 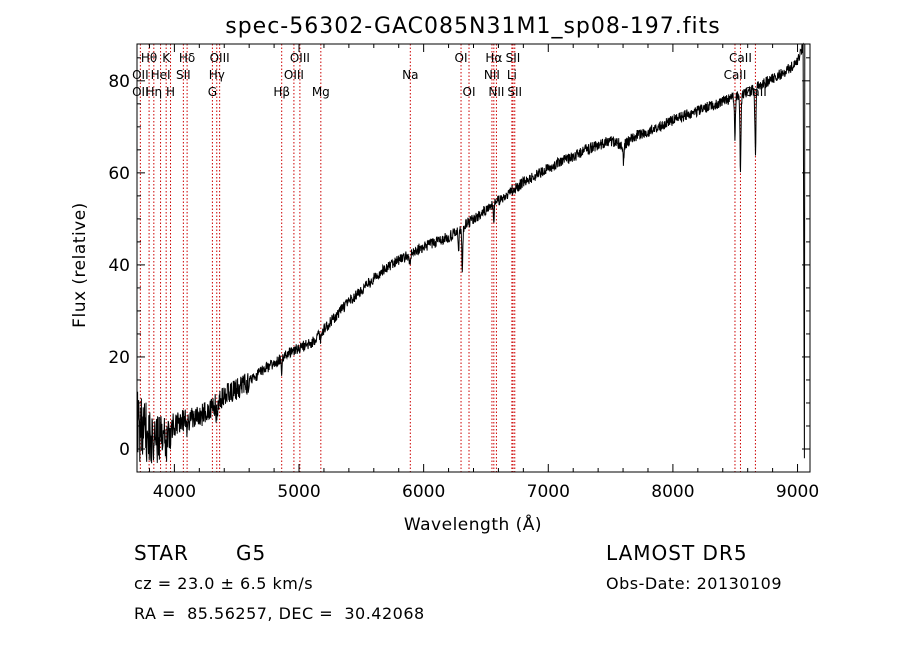 I want to click on x-tick-label: 5000, so click(x=298, y=492).